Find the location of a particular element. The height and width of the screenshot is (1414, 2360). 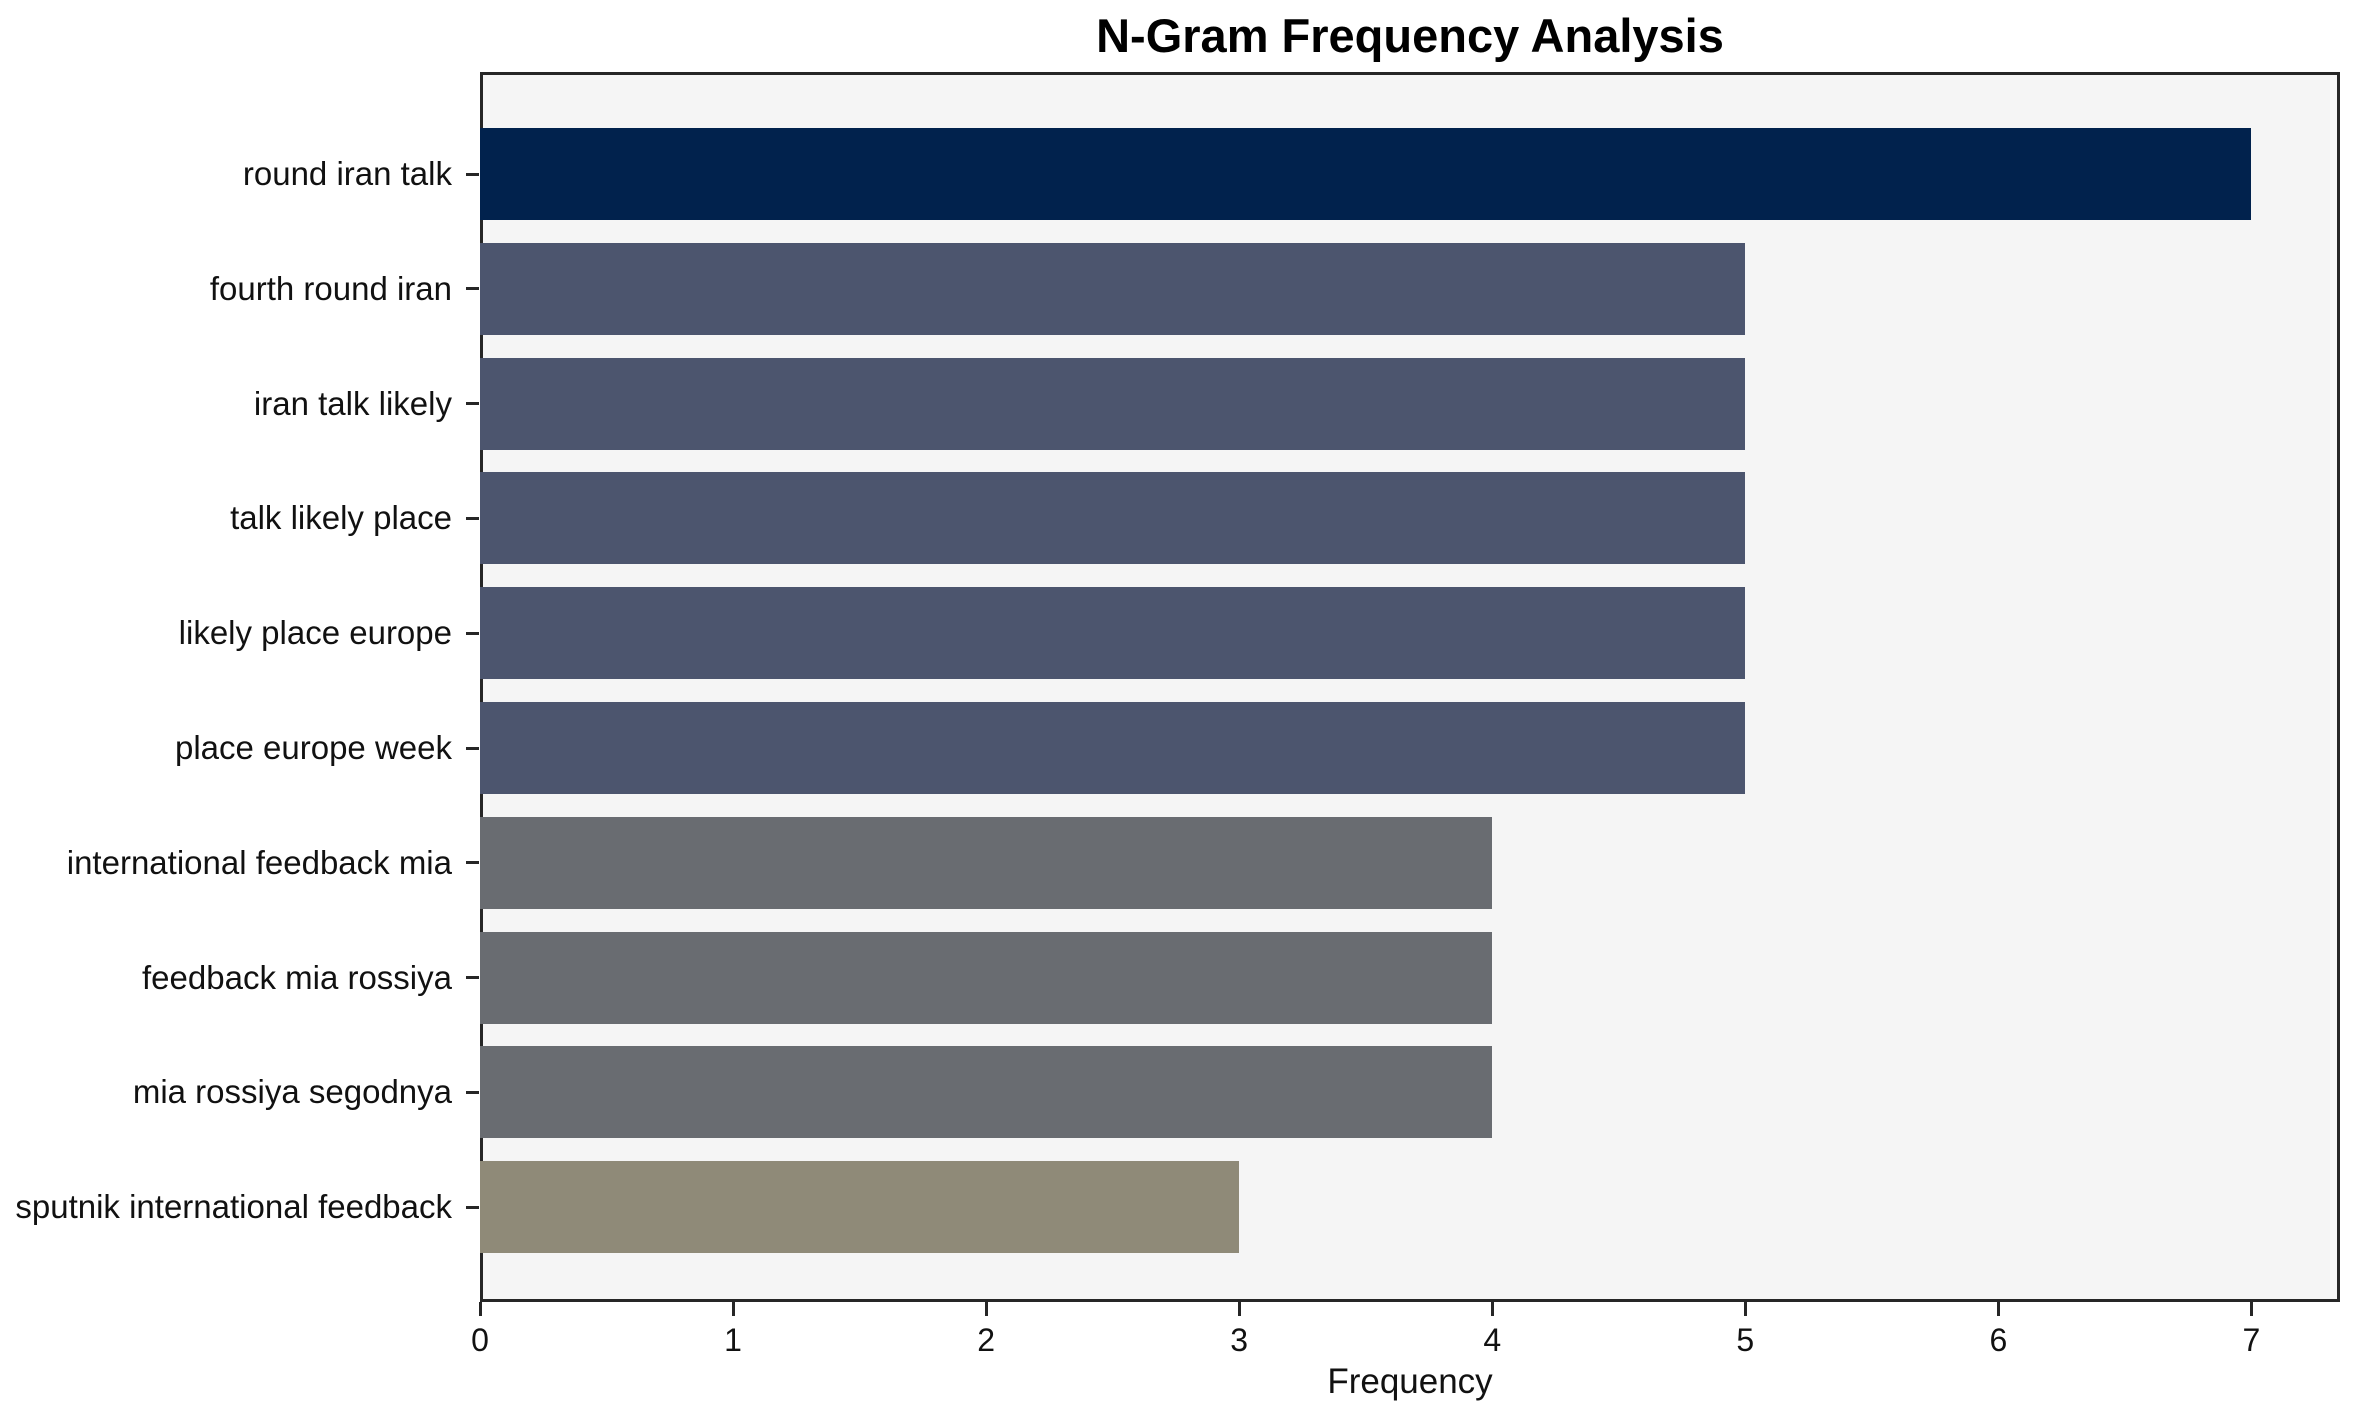

y-tick-label: round iran talk is located at coordinates (347, 173).